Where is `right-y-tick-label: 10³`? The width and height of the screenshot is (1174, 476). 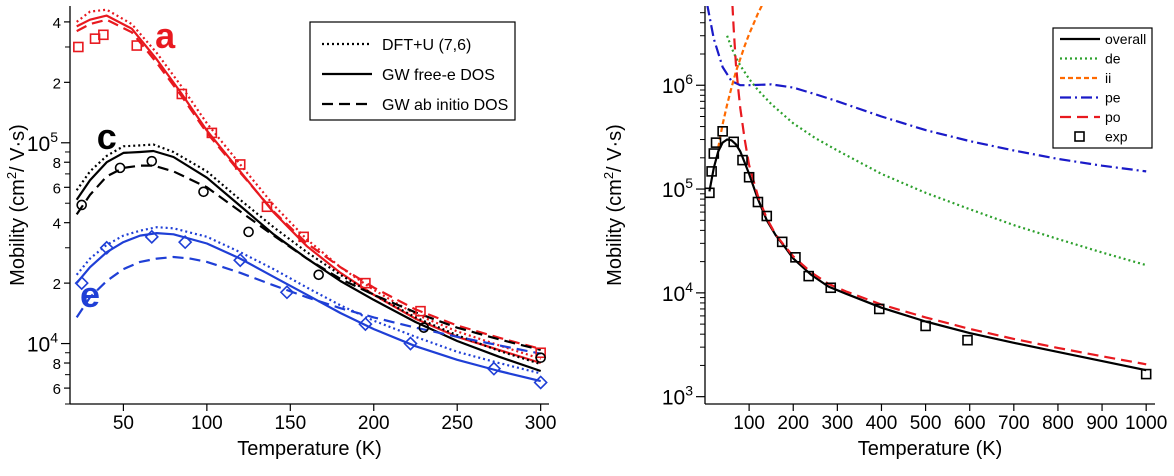
right-y-tick-label: 10³ is located at coordinates (677, 396).